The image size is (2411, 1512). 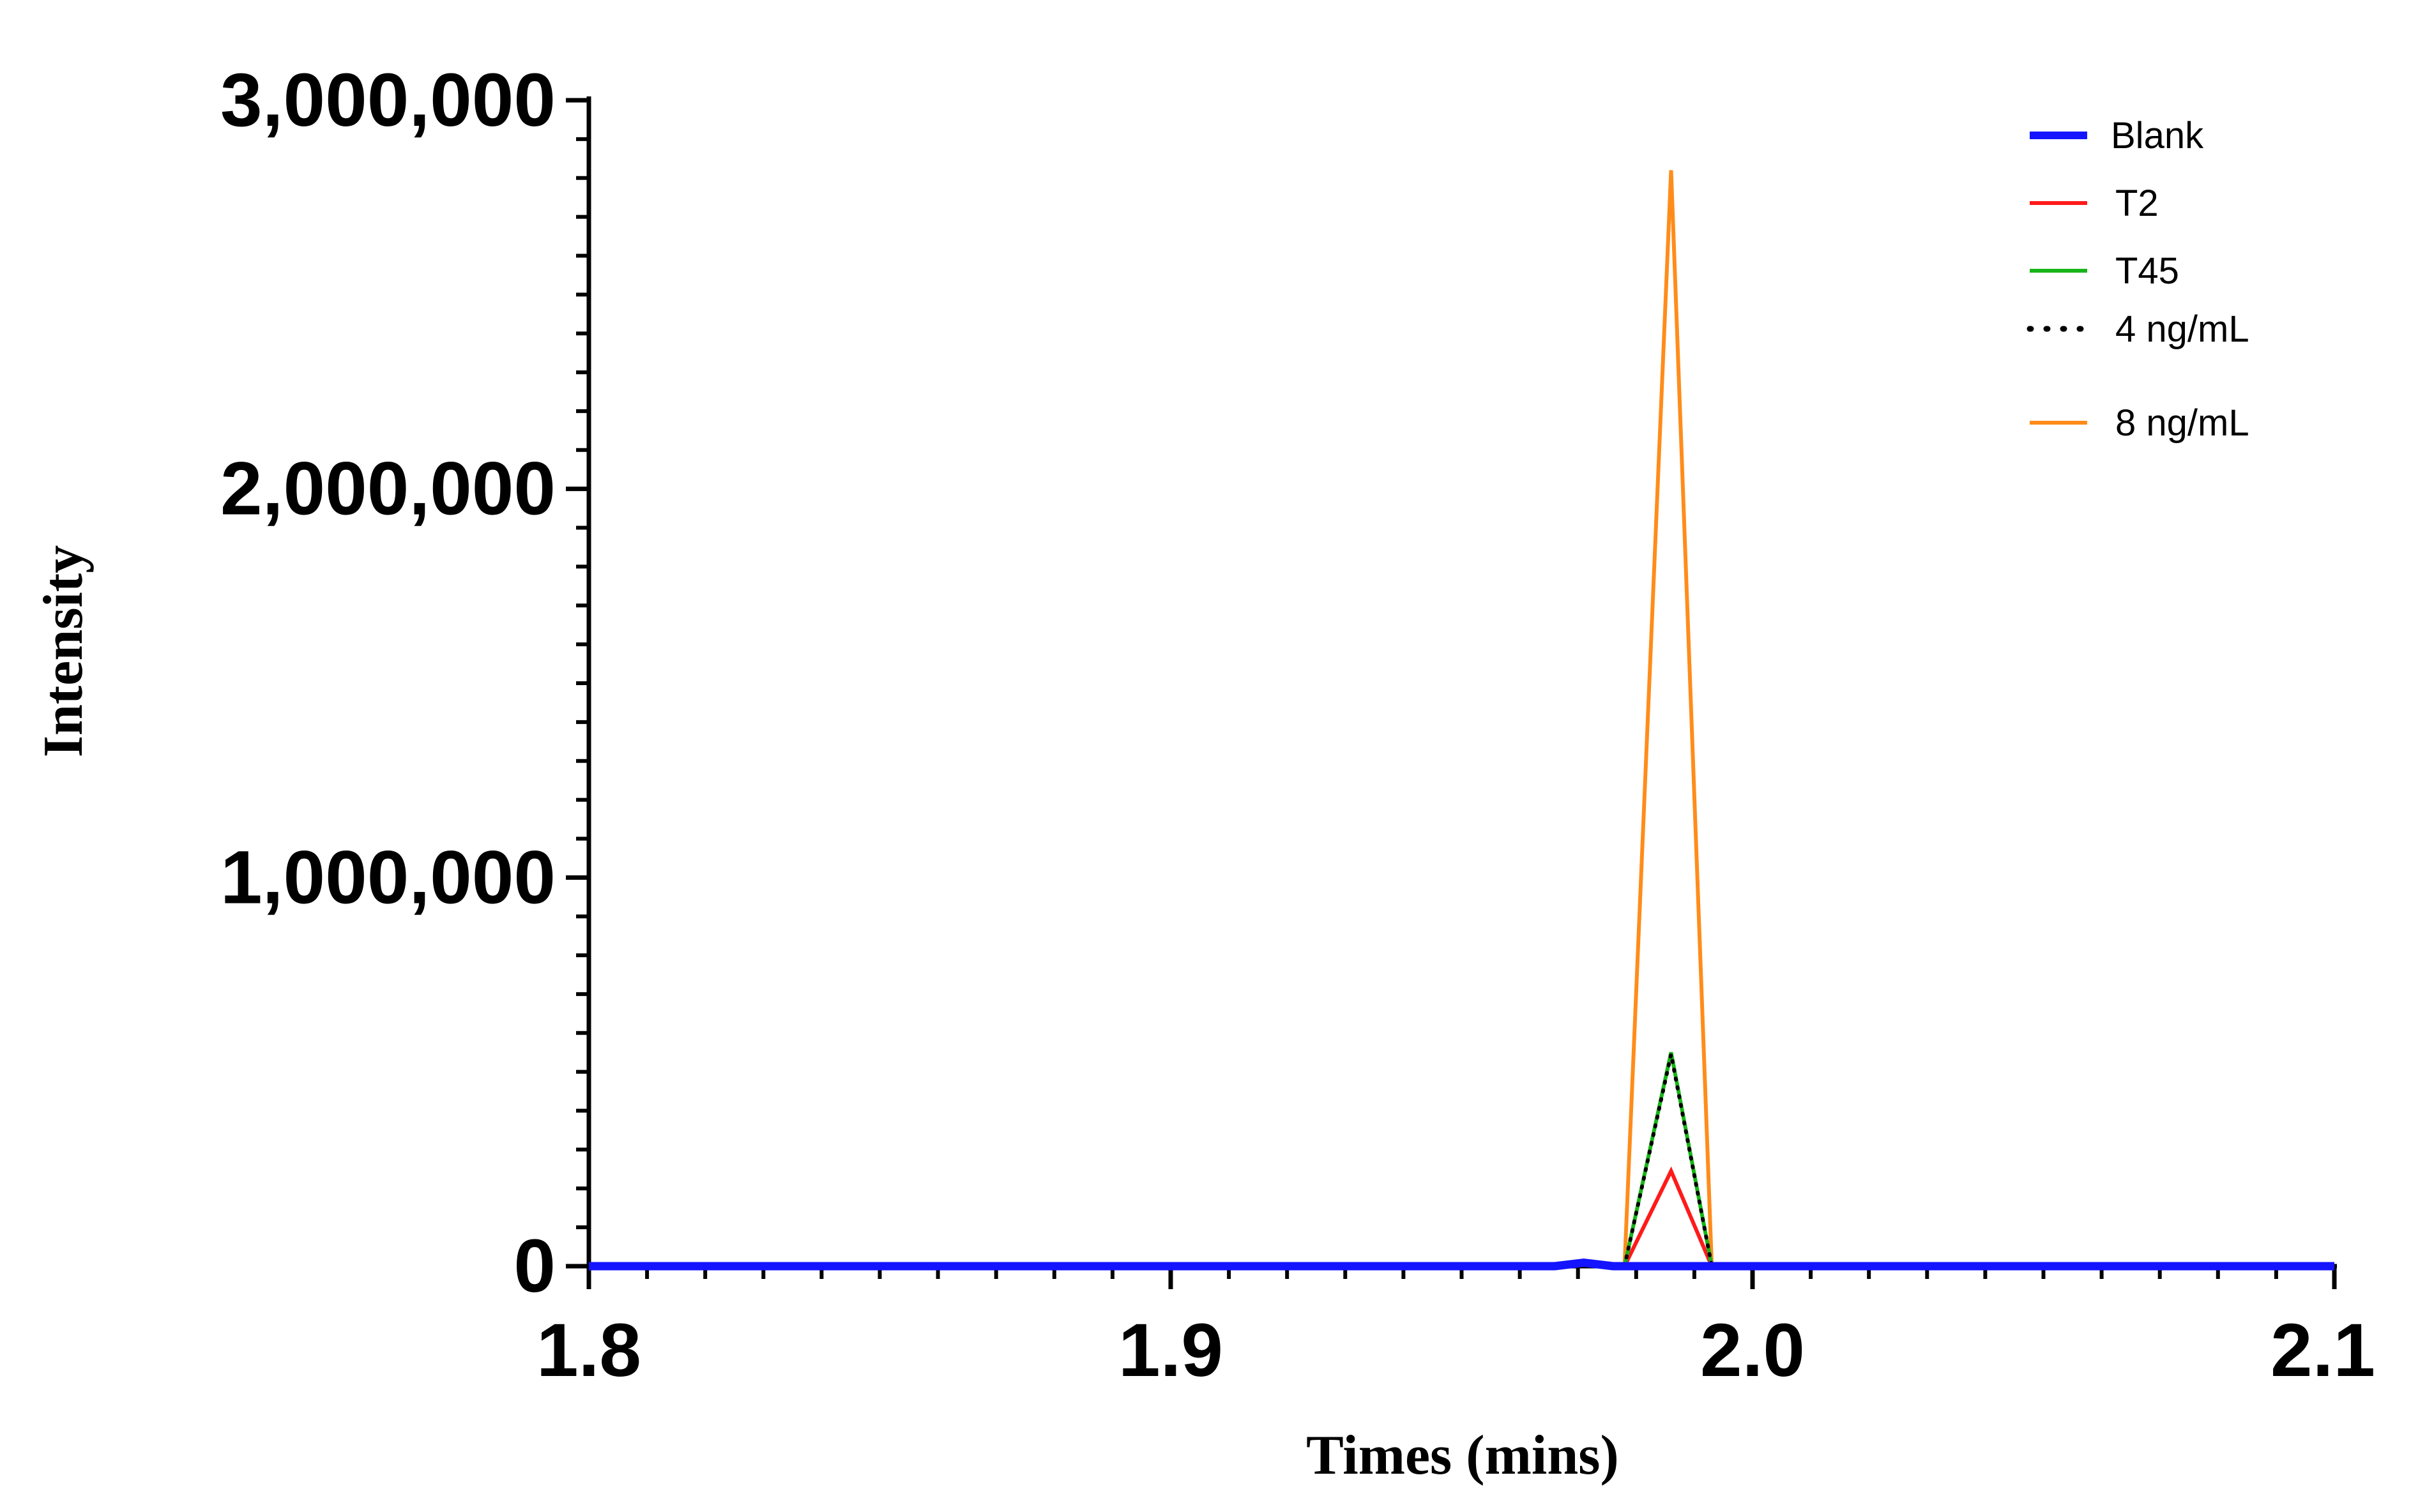 I want to click on y-tick-label: 2,000,000, so click(x=388, y=489).